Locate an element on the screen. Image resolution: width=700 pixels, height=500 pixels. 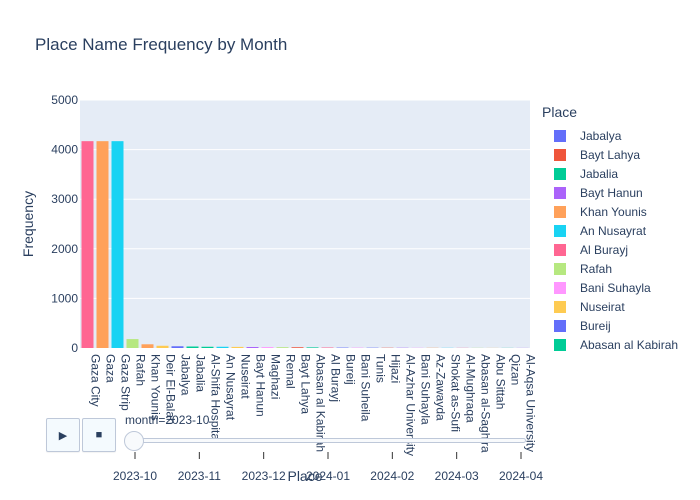
legend-item: Jabalia is located at coordinates (621, 173).